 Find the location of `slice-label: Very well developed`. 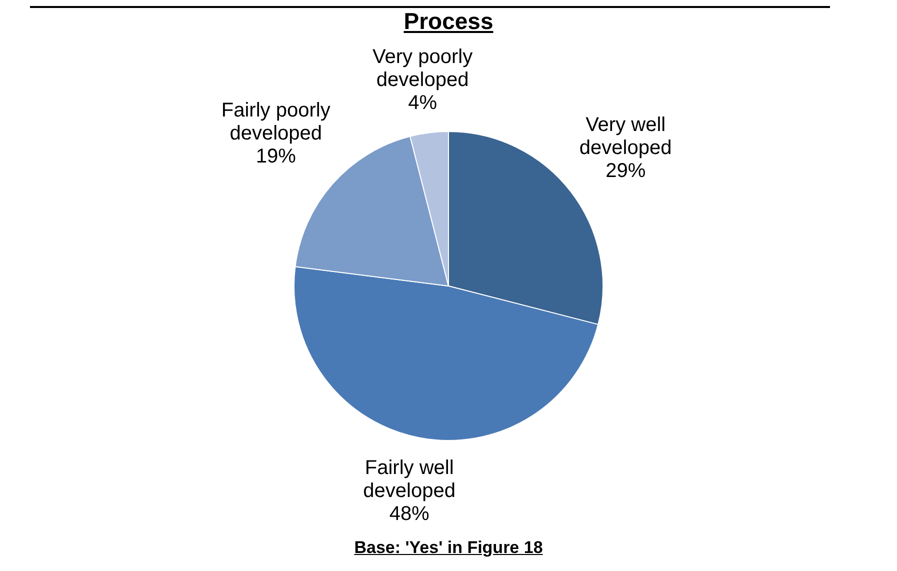

slice-label: Very well developed is located at coordinates (625, 137).